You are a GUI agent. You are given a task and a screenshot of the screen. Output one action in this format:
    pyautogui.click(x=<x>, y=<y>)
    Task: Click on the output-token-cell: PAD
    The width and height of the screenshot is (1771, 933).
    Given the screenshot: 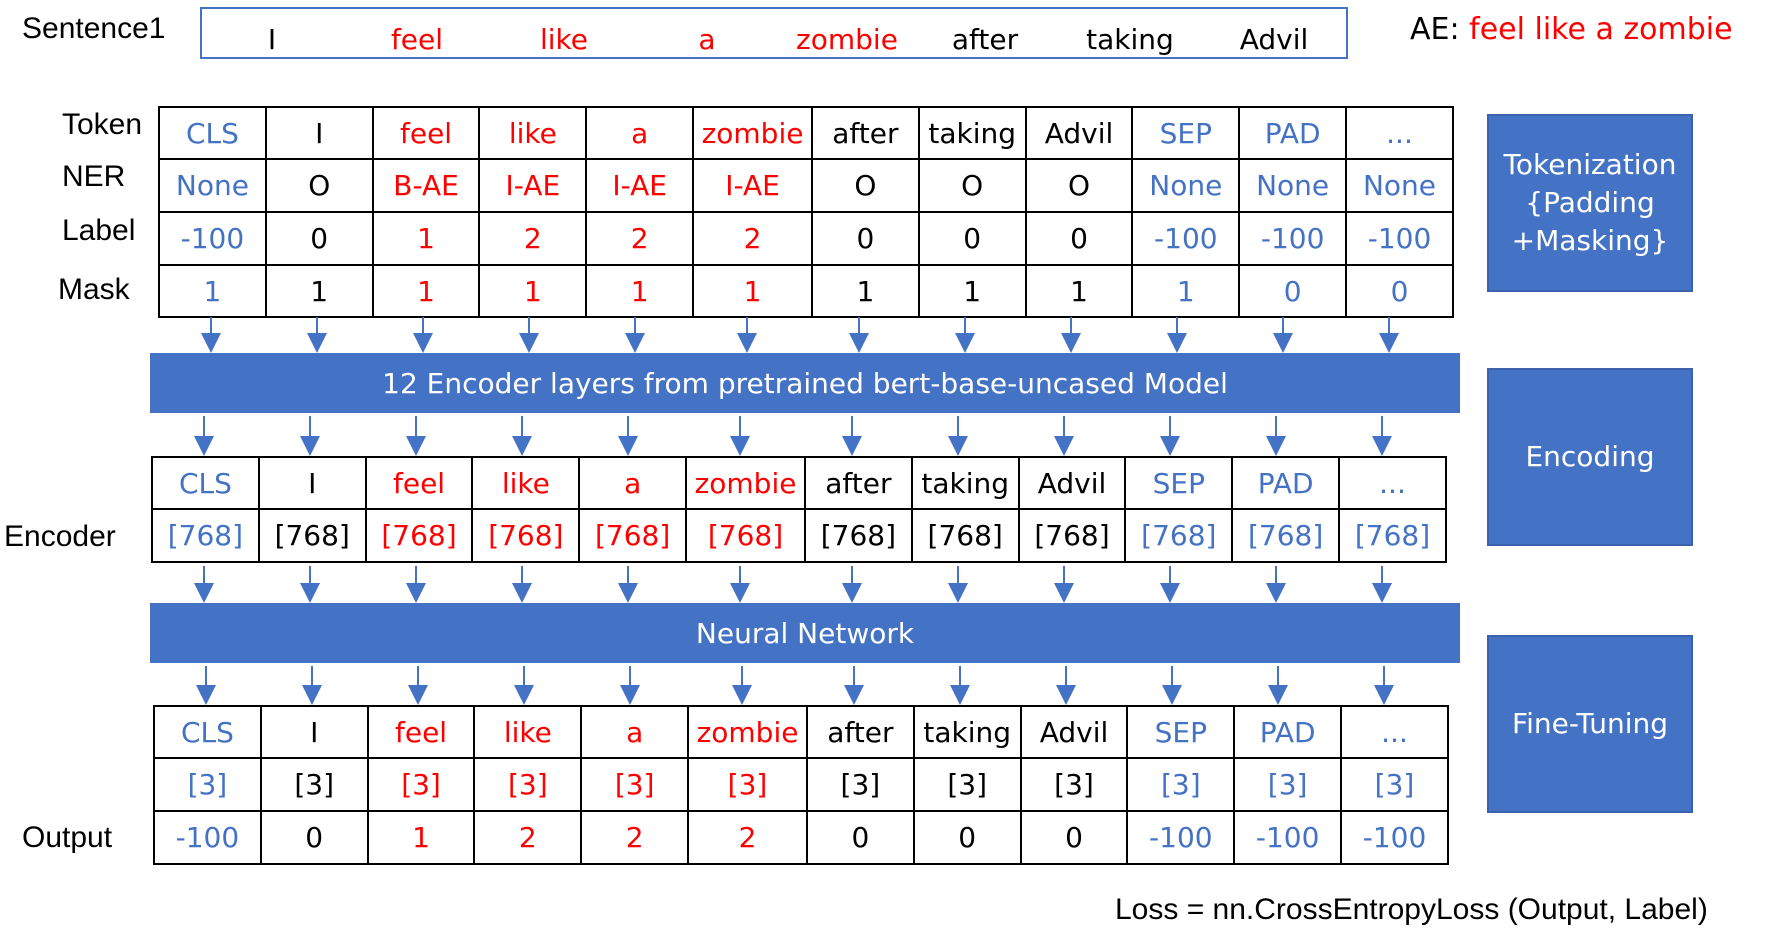 What is the action you would take?
    pyautogui.click(x=1288, y=732)
    